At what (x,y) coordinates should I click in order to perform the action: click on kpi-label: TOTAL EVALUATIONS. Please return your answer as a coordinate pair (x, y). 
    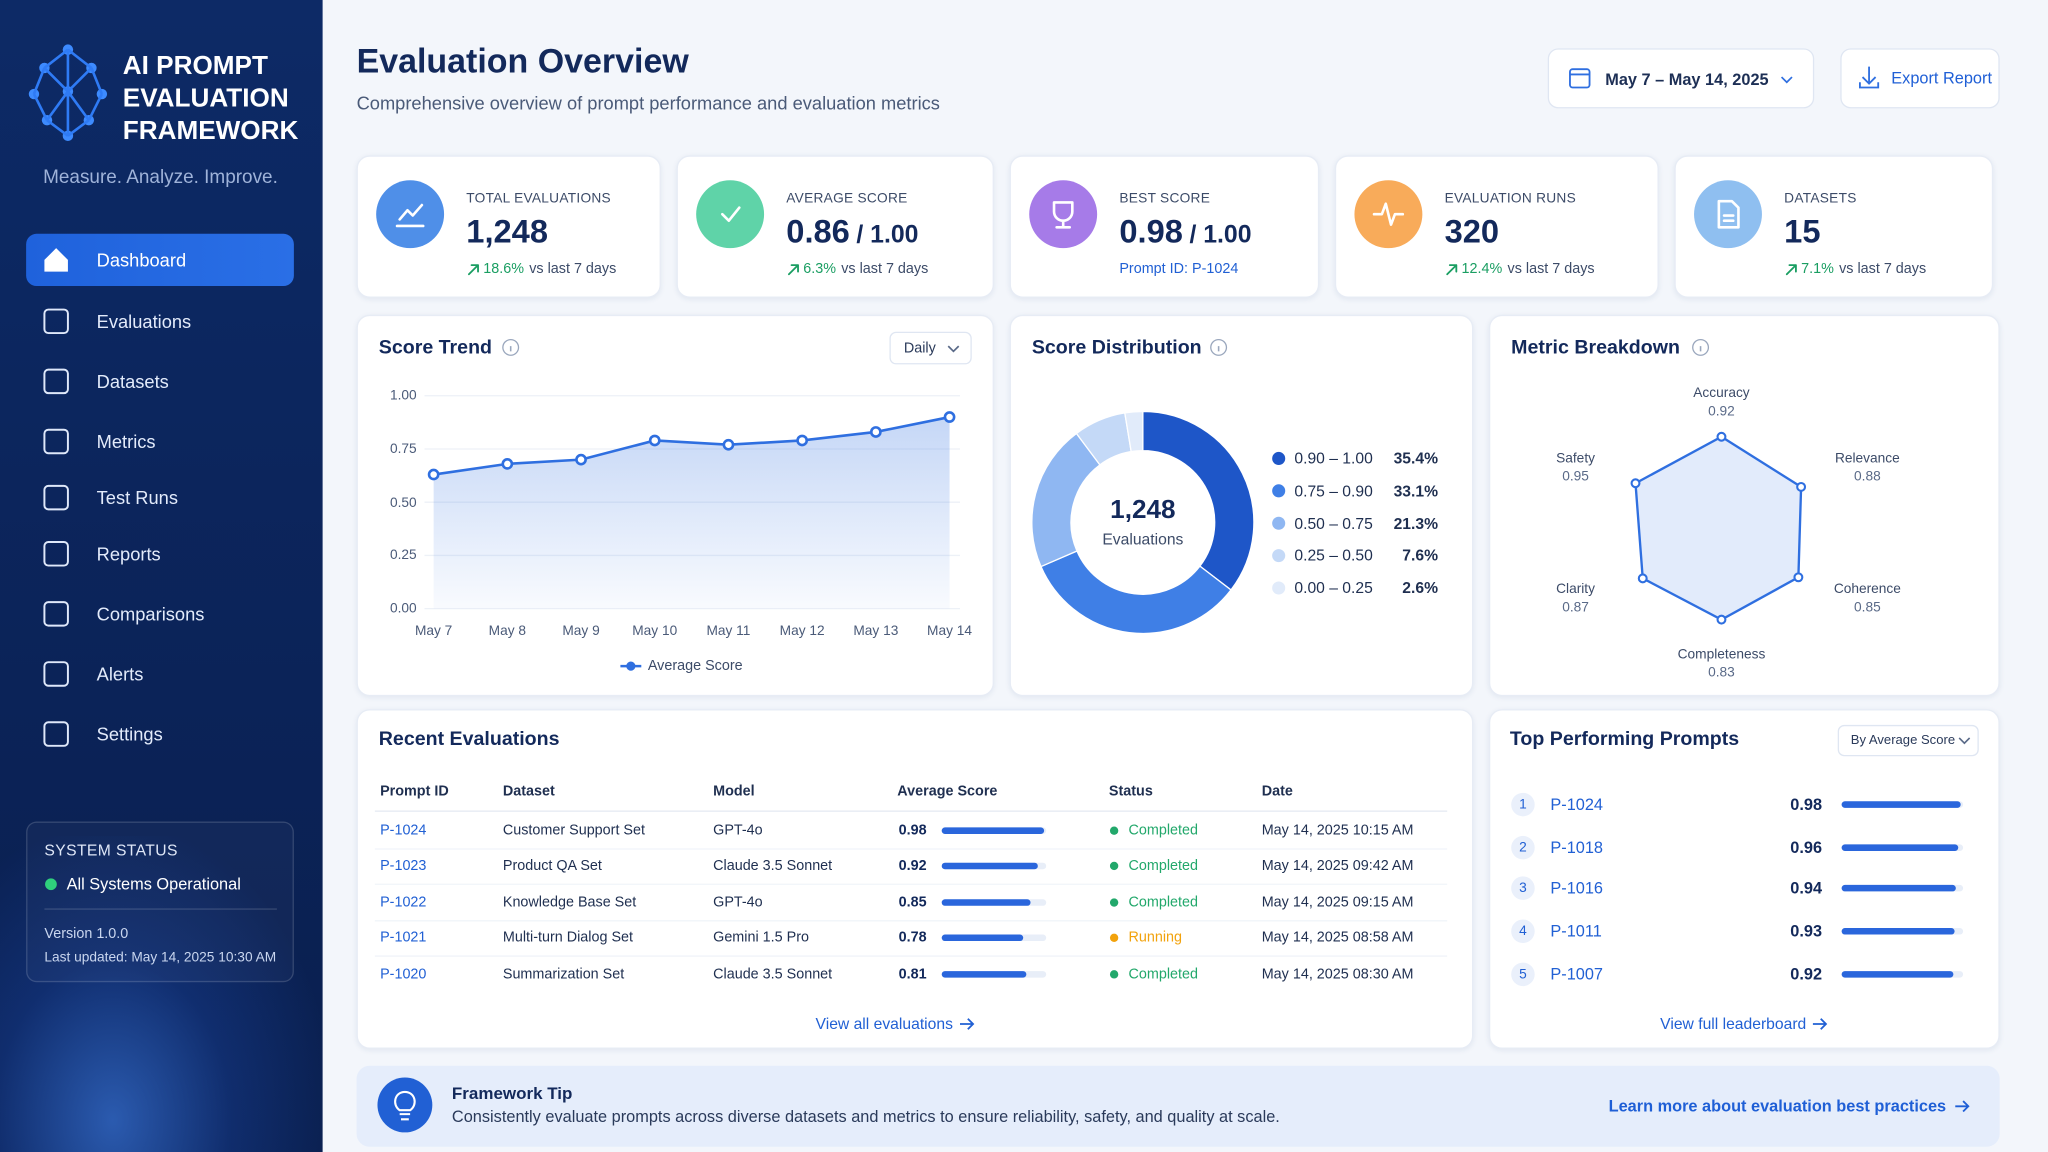
    Looking at the image, I should click on (538, 198).